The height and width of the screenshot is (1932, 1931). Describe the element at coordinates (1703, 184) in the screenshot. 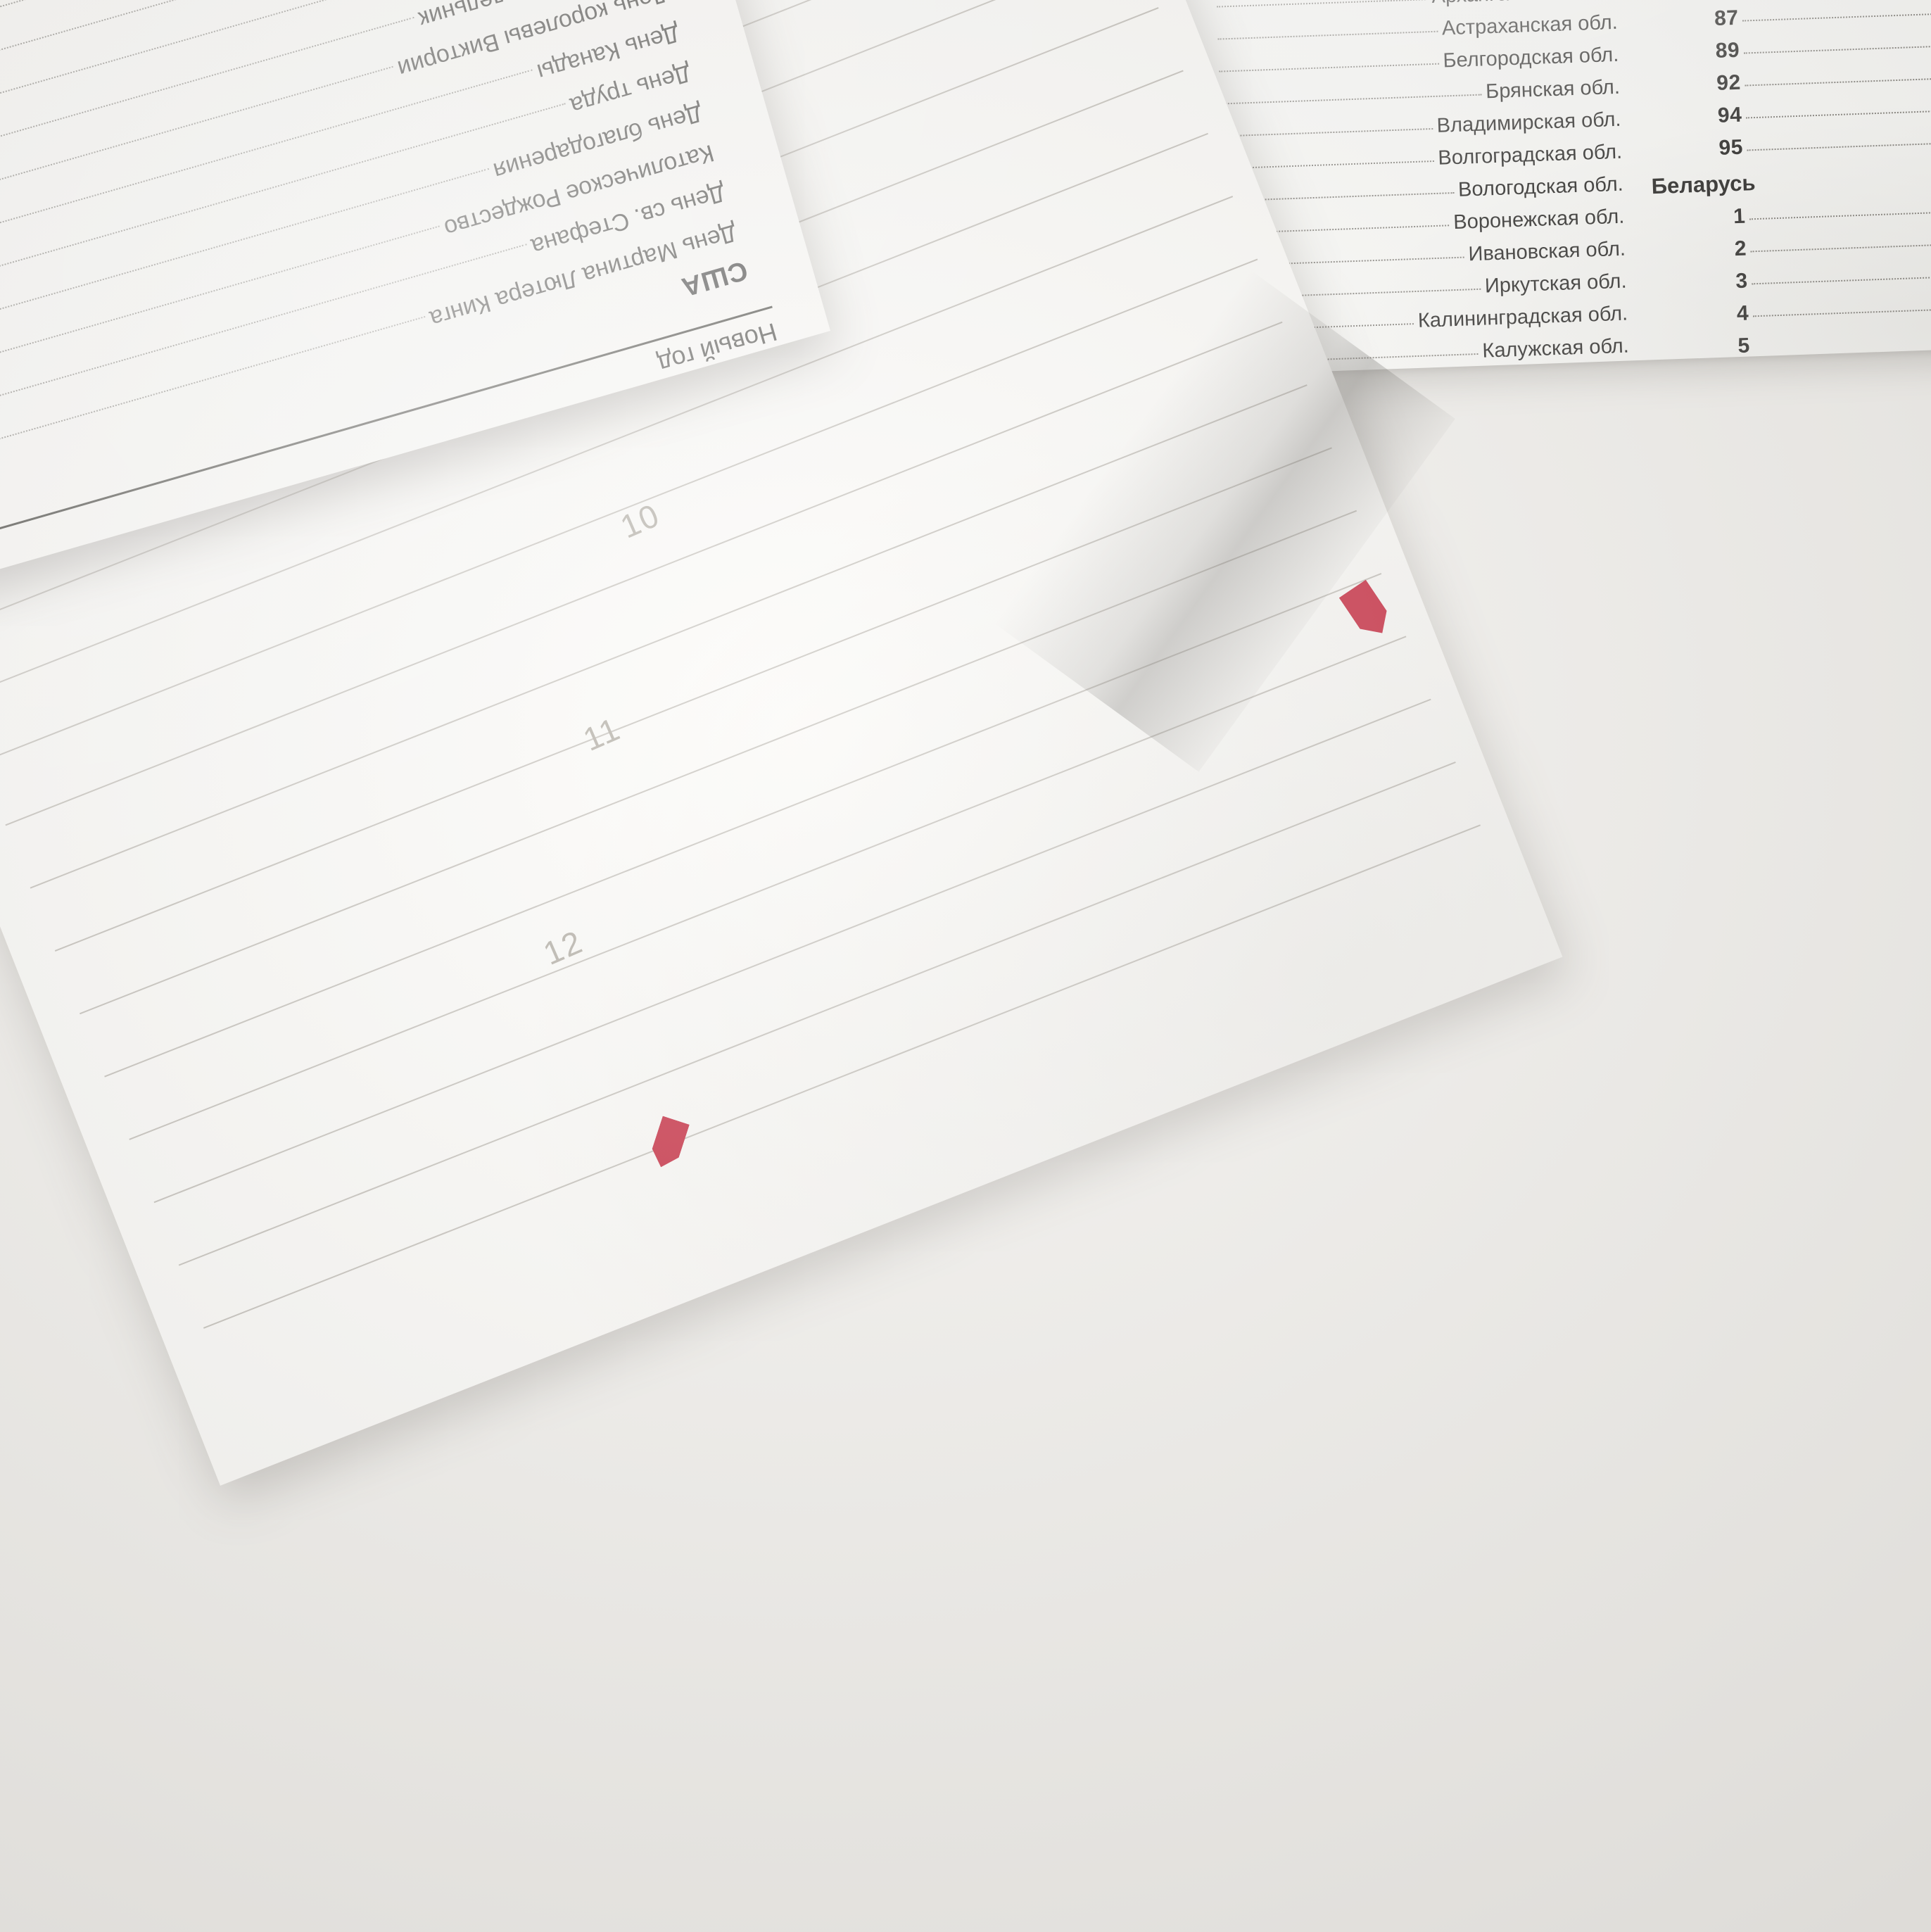

I see `region-group-heading: Беларусь` at that location.